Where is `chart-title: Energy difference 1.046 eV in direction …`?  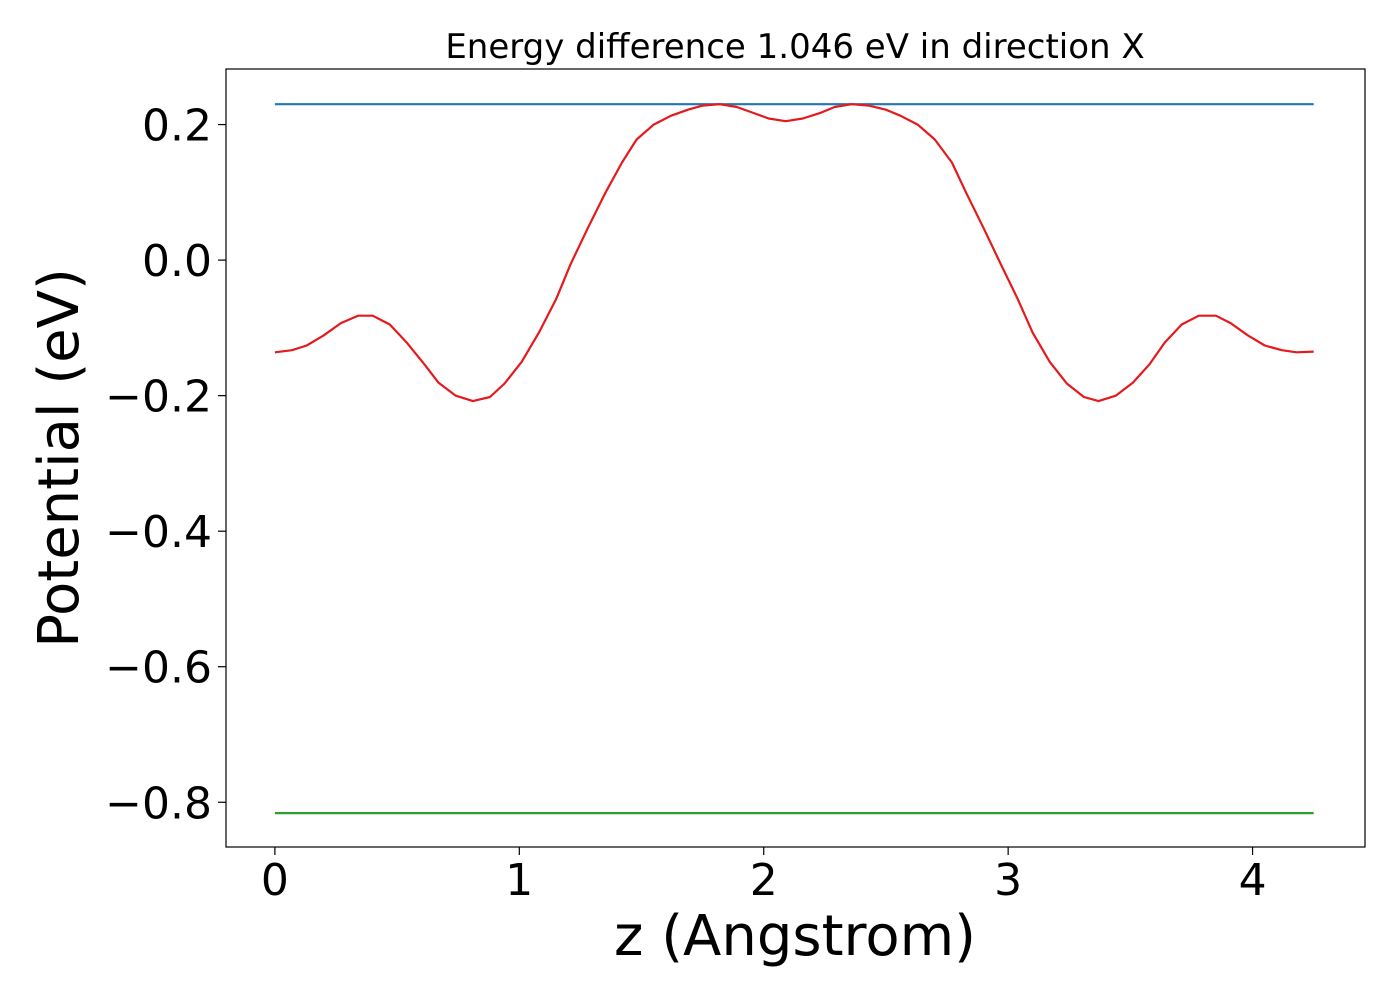 chart-title: Energy difference 1.046 eV in direction … is located at coordinates (794, 47).